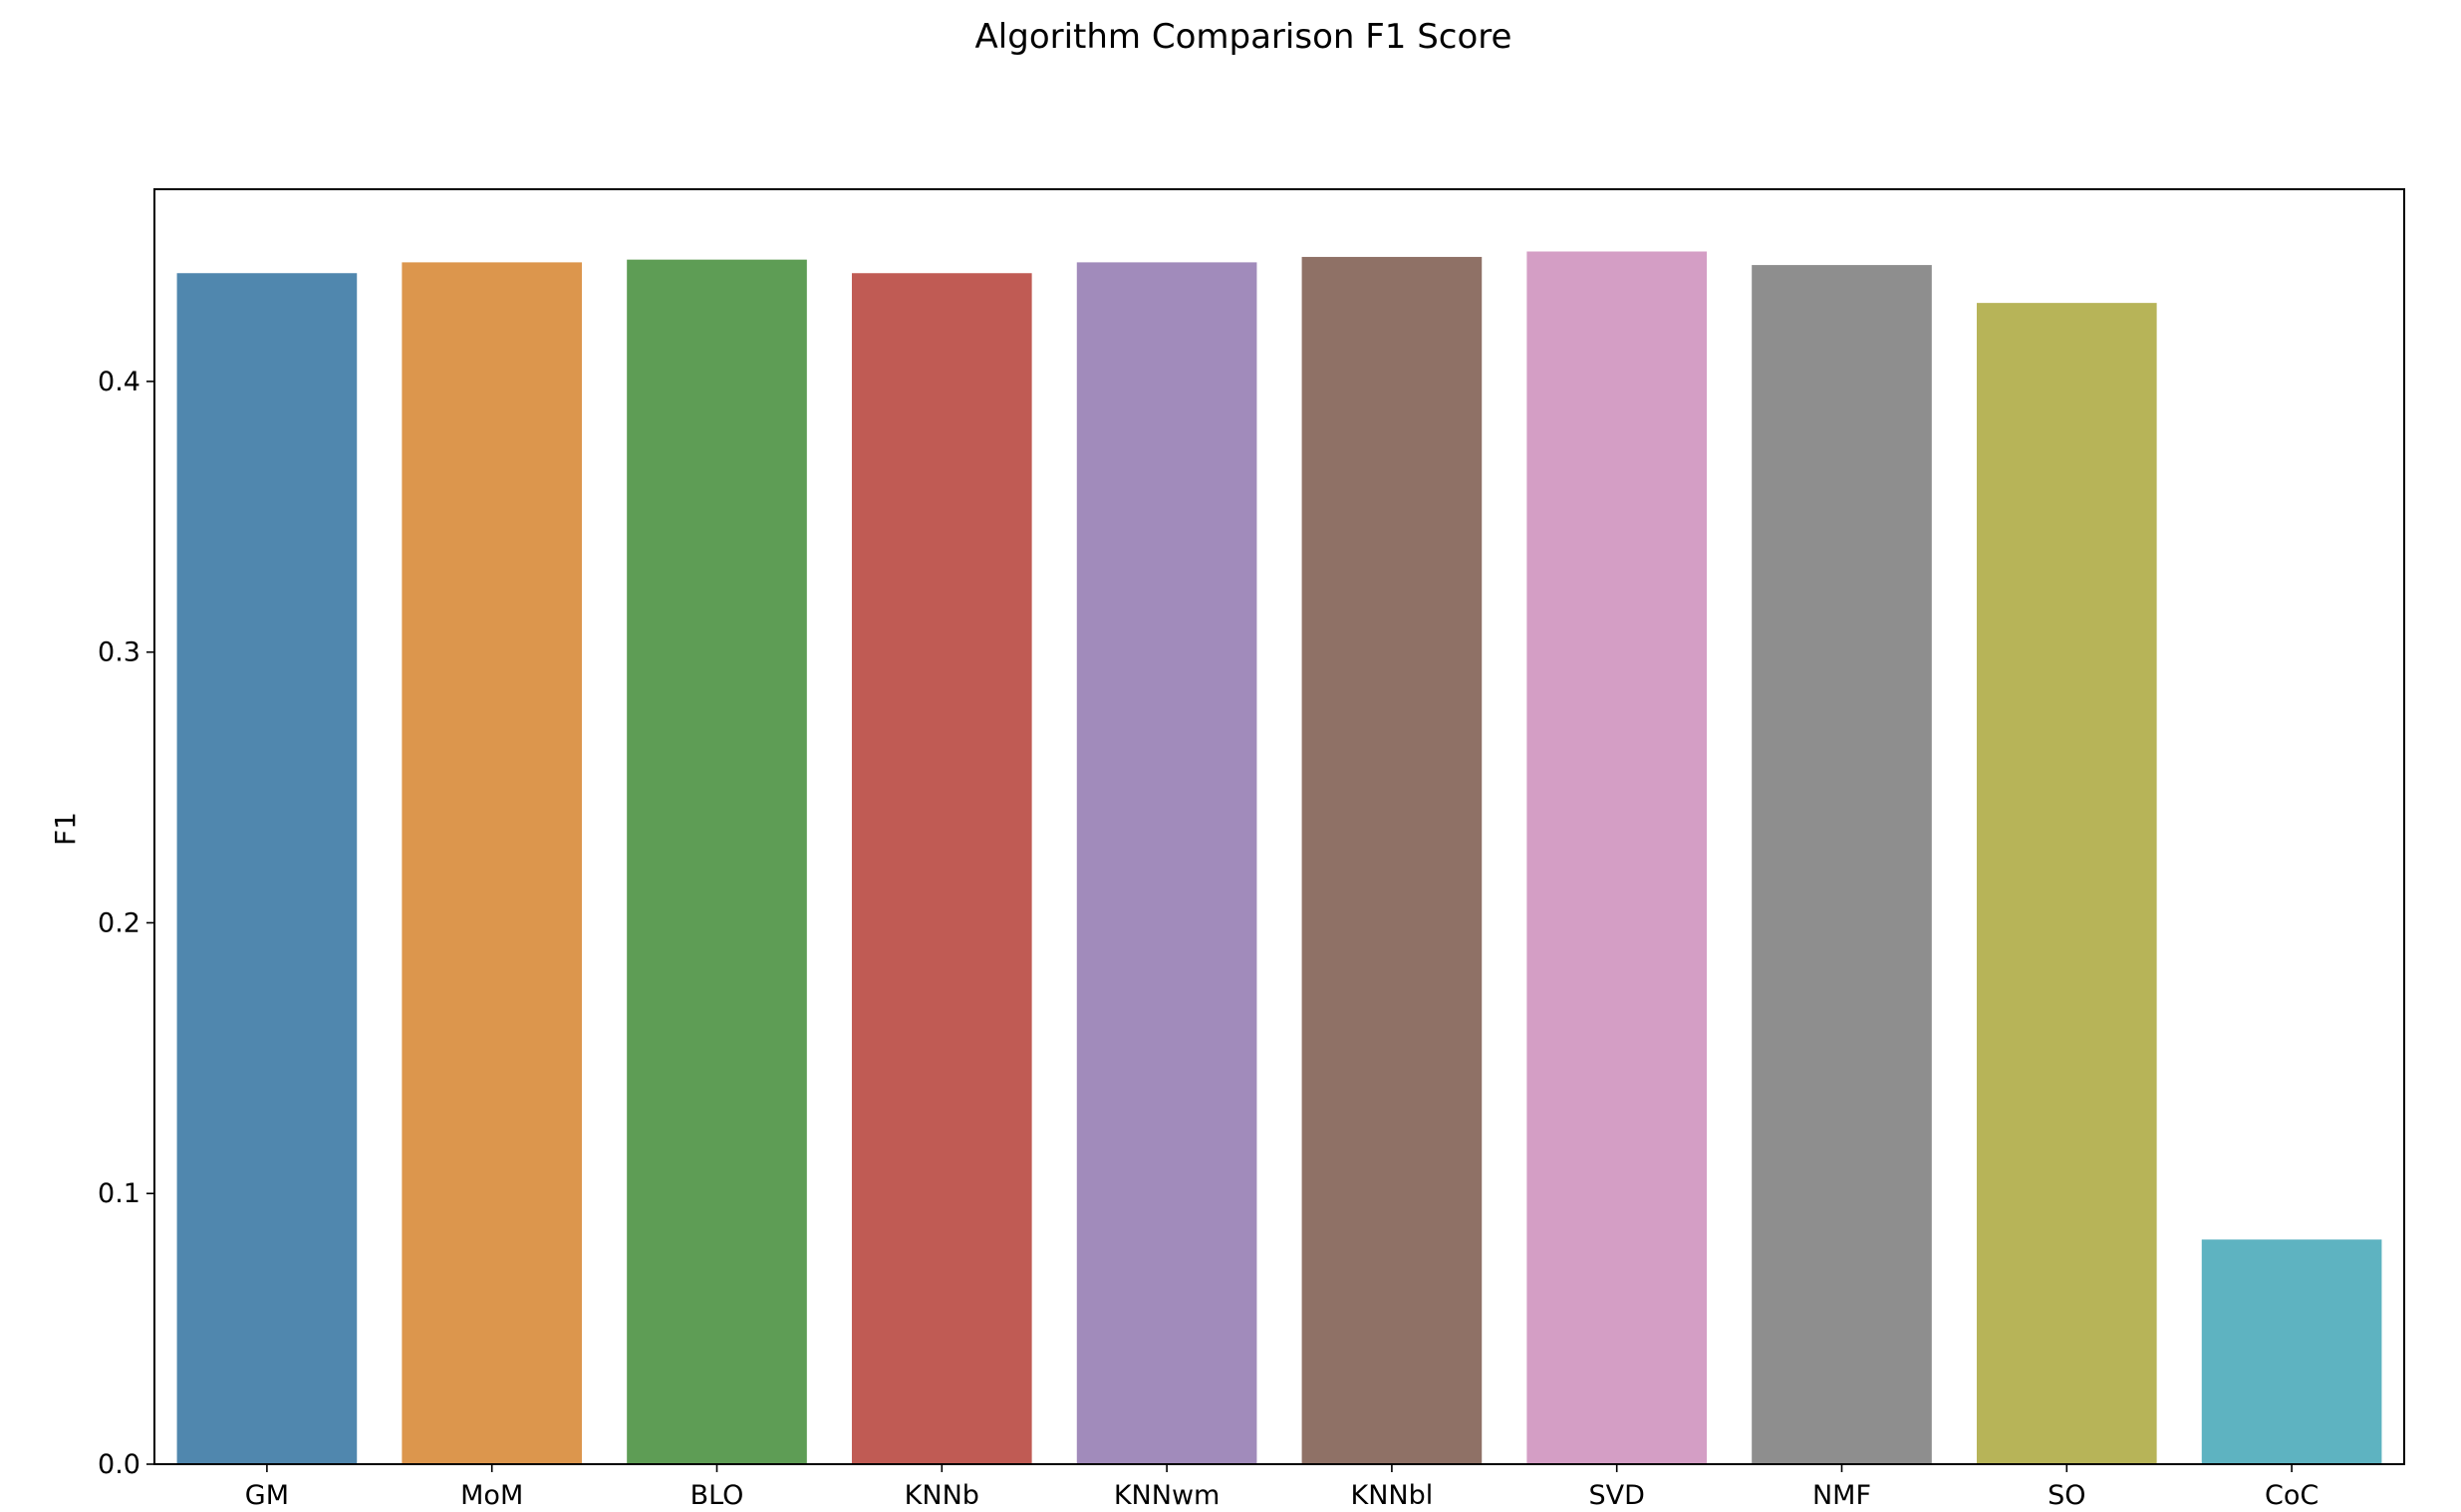 This screenshot has width=2461, height=1512. Describe the element at coordinates (267, 1494) in the screenshot. I see `x-tick-label: GM` at that location.